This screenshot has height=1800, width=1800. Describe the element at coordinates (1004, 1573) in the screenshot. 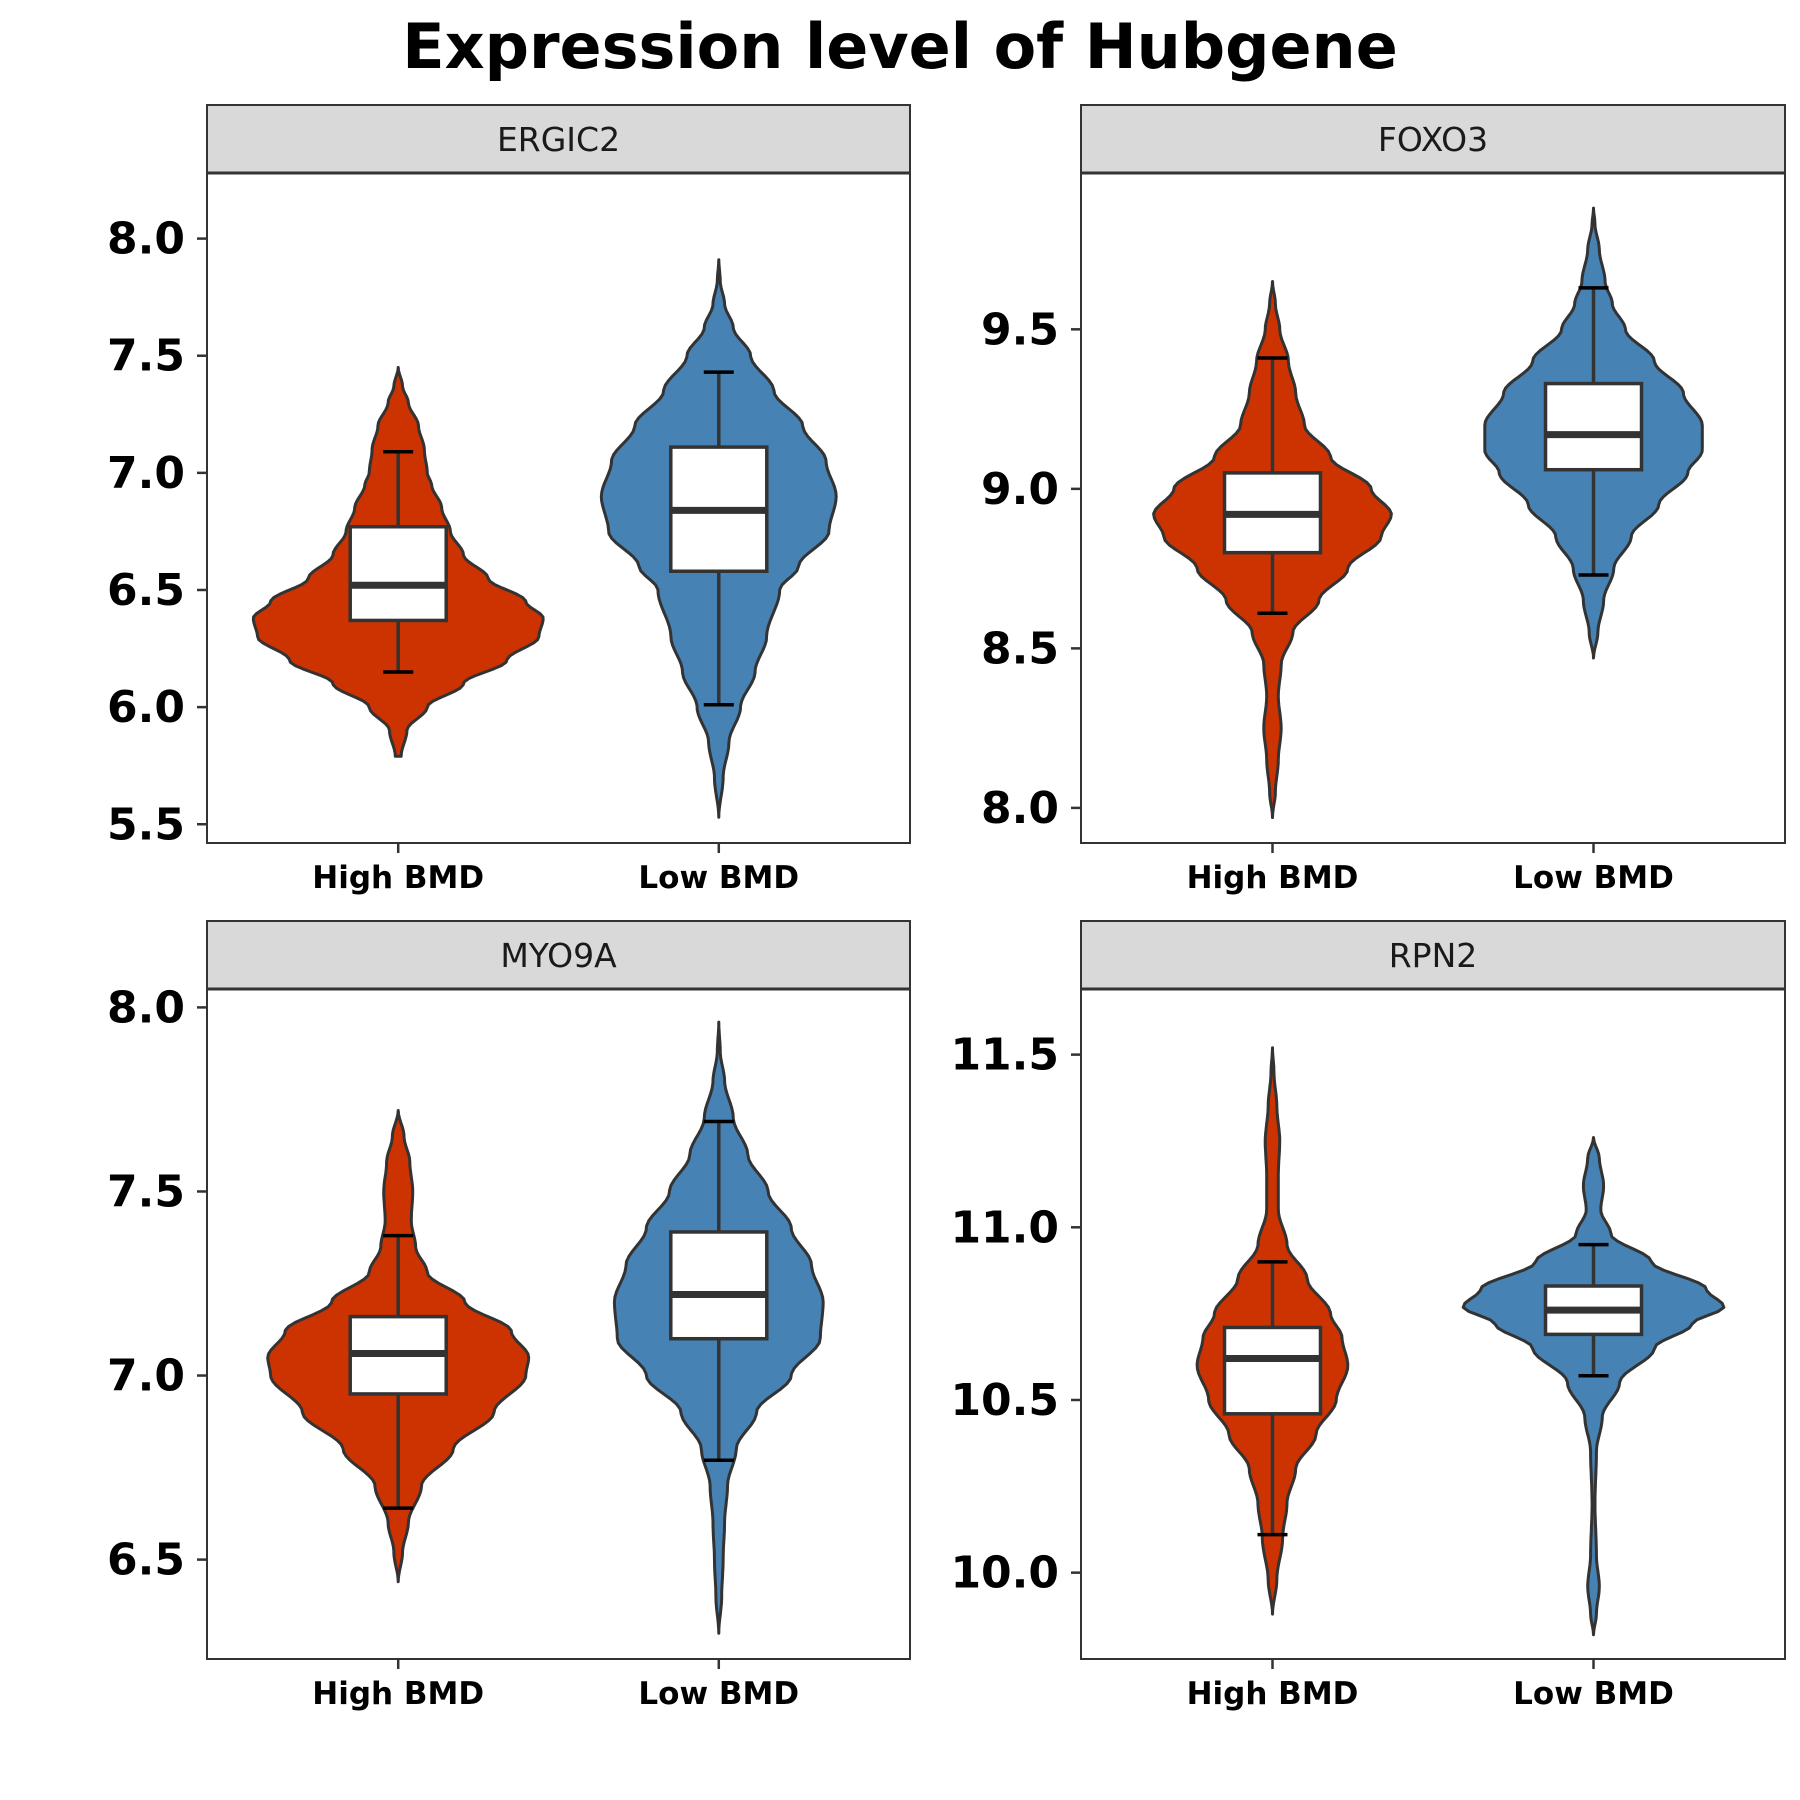

I see `y-tick-label: 10.0` at that location.